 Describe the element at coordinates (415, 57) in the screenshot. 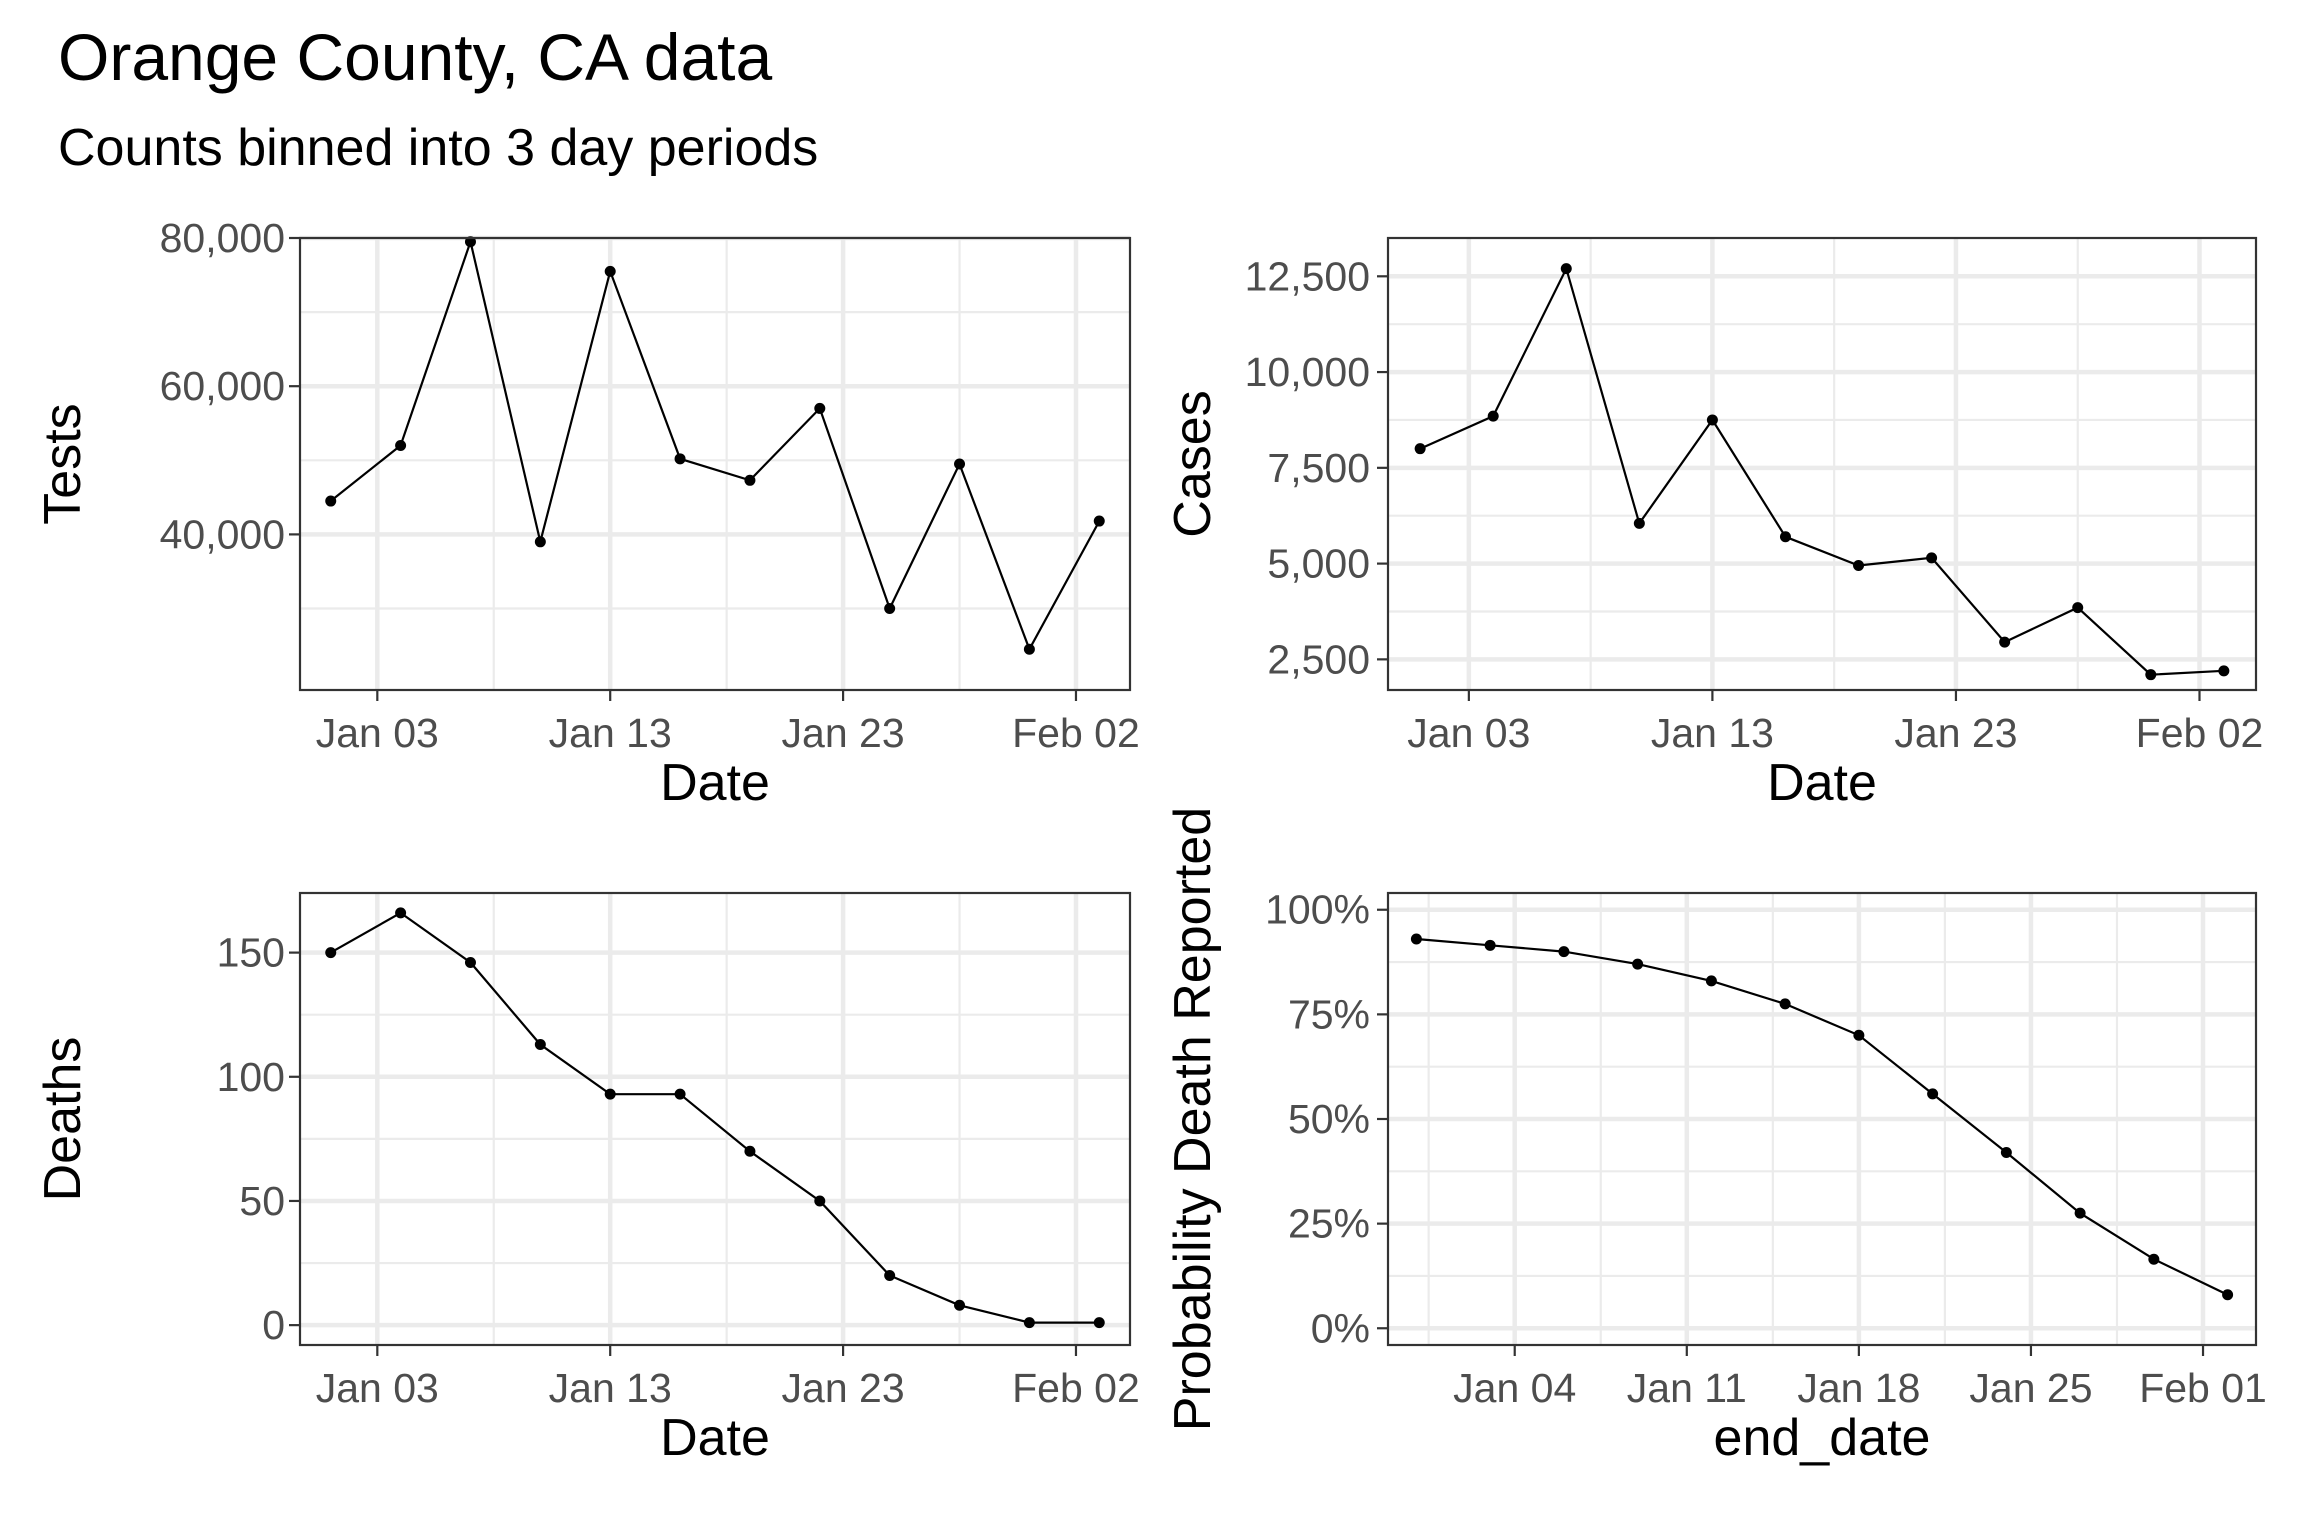

I see `figure-title: Orange County, CA data` at that location.